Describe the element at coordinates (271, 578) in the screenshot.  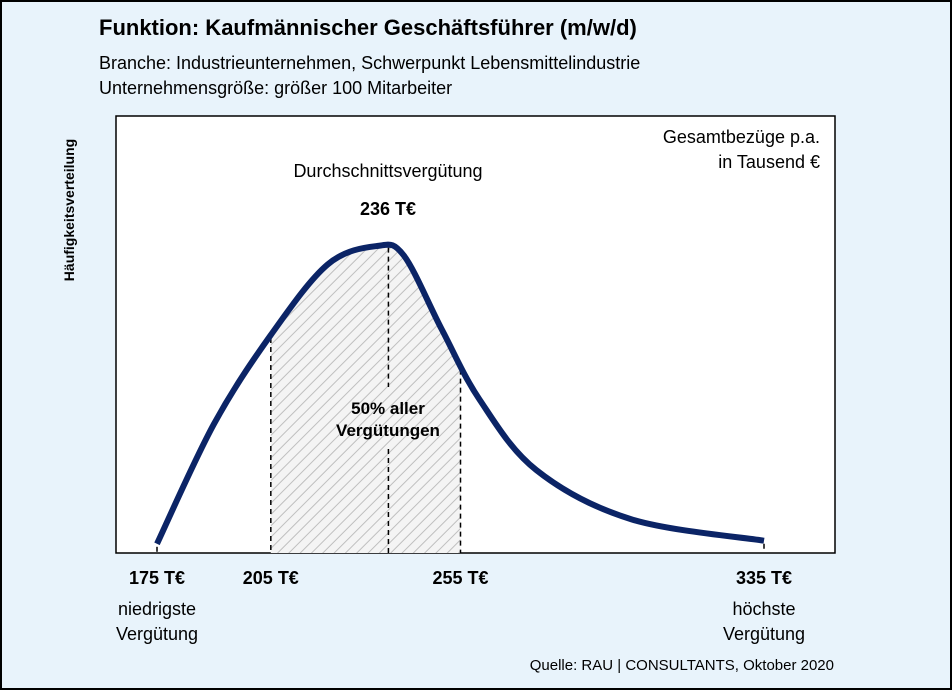
I see `tick-label-205: 205 T€` at that location.